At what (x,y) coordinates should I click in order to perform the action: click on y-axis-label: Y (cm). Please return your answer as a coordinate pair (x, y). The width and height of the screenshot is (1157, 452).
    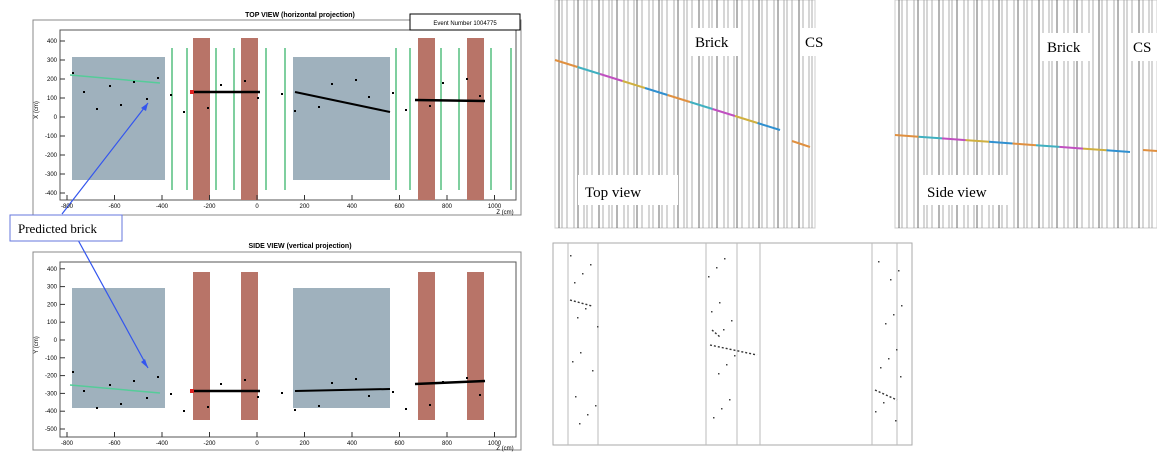
    Looking at the image, I should click on (37, 345).